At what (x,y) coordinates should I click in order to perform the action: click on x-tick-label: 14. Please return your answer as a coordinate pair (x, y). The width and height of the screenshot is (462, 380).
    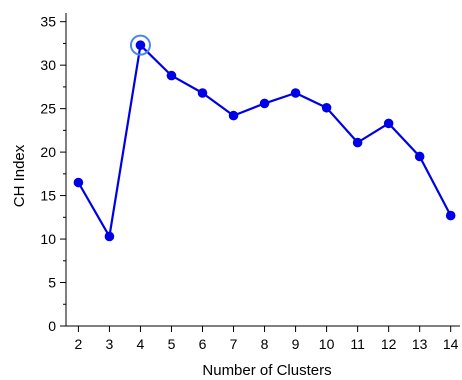
    Looking at the image, I should click on (451, 344).